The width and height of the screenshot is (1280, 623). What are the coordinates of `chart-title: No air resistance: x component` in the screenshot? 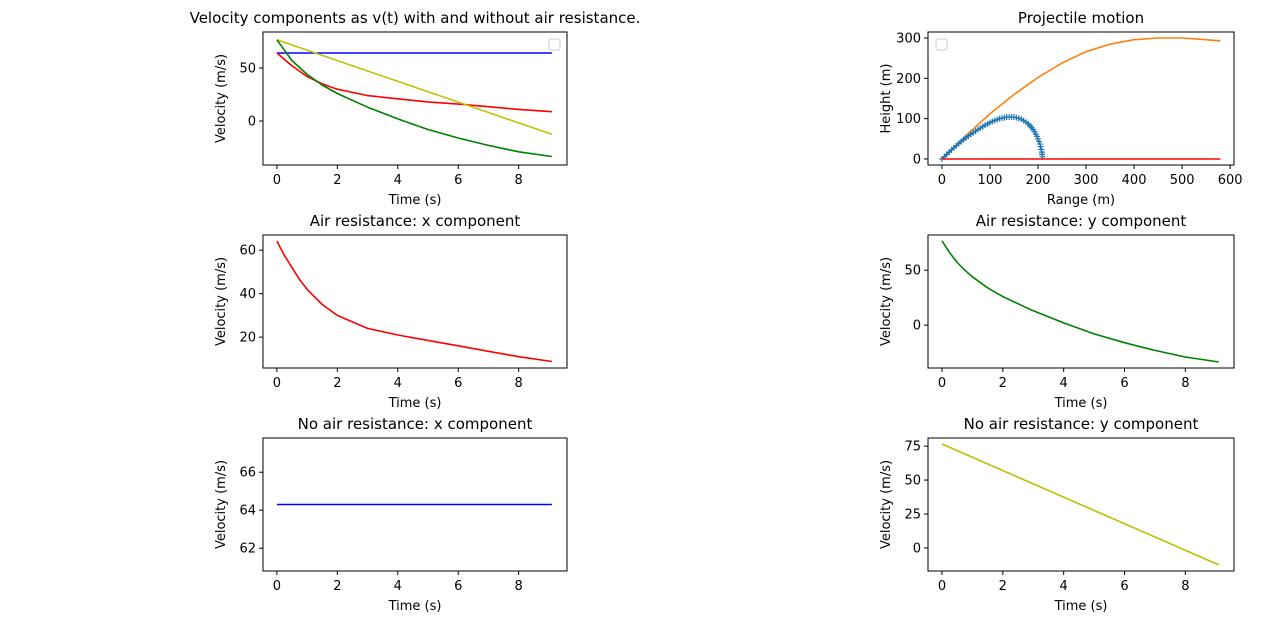 It's located at (415, 424).